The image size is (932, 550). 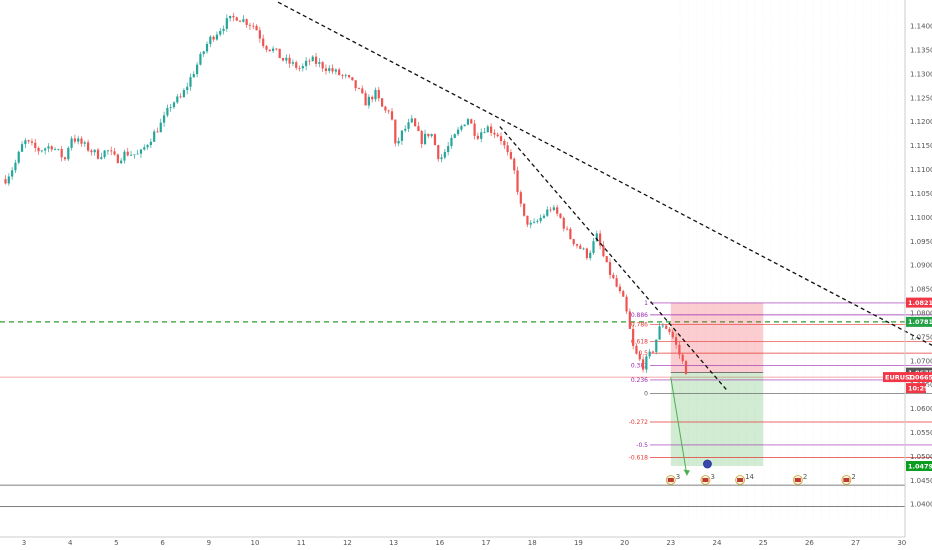 I want to click on event-count: 2, so click(x=805, y=477).